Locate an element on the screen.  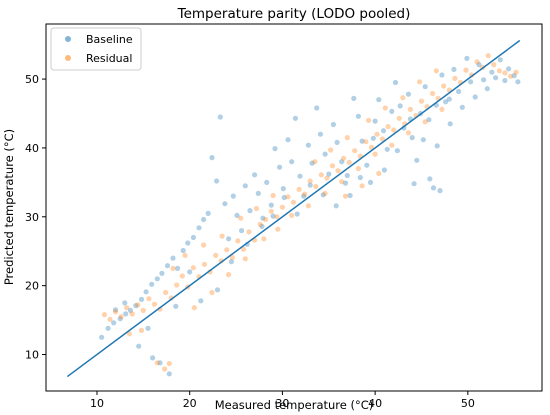
y-axis-ticks: 10 20 30 40 50 is located at coordinates (35, 217).